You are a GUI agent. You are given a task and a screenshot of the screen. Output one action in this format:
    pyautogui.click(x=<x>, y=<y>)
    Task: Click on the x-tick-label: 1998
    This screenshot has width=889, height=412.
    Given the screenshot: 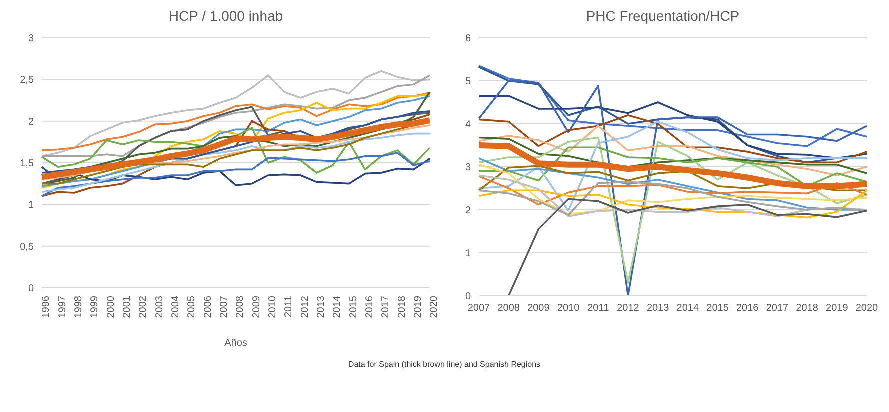 What is the action you would take?
    pyautogui.click(x=78, y=307)
    